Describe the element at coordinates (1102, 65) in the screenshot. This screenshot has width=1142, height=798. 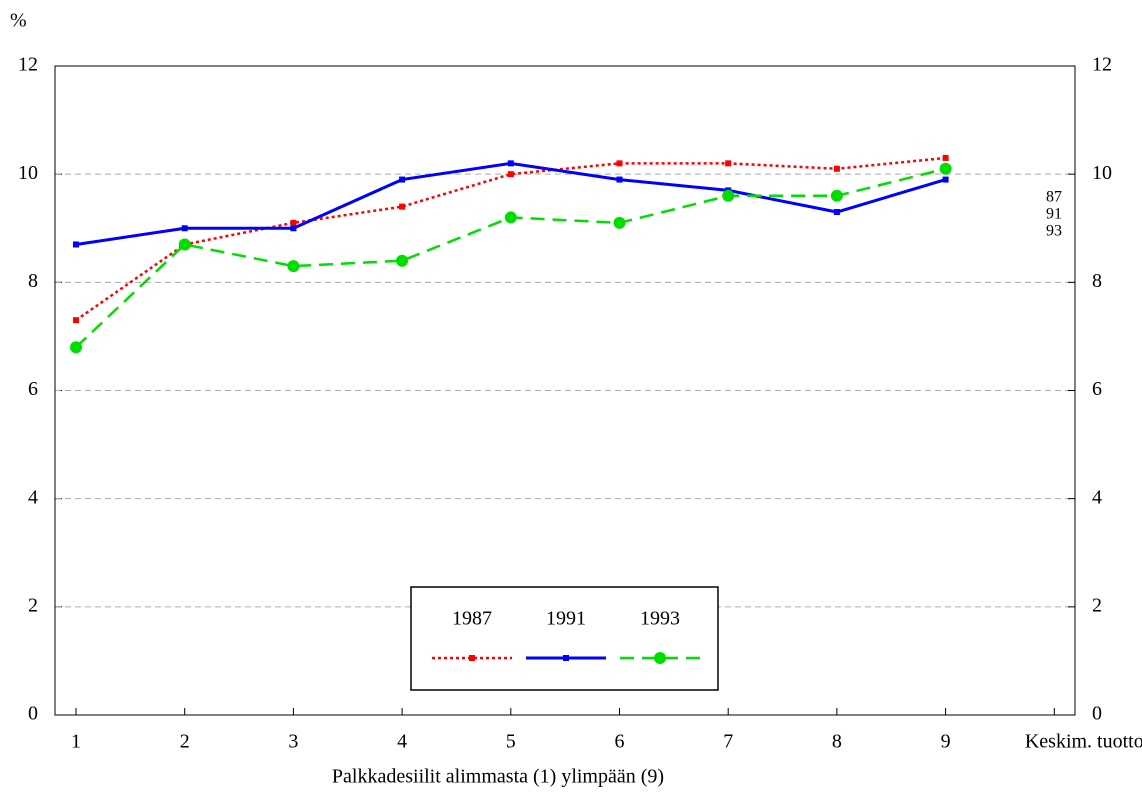
I see `y2-tick-label: 12` at that location.